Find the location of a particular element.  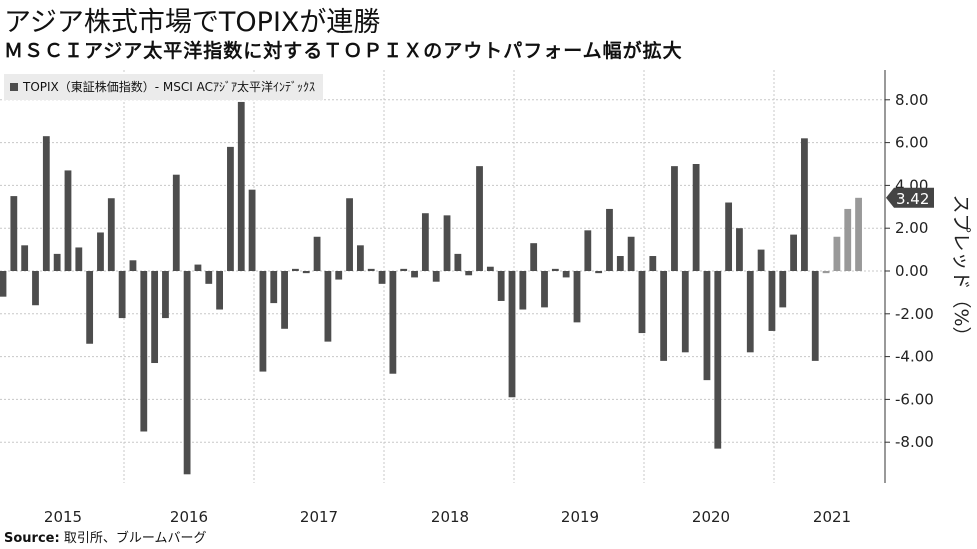

legend-swatch is located at coordinates (14, 87).